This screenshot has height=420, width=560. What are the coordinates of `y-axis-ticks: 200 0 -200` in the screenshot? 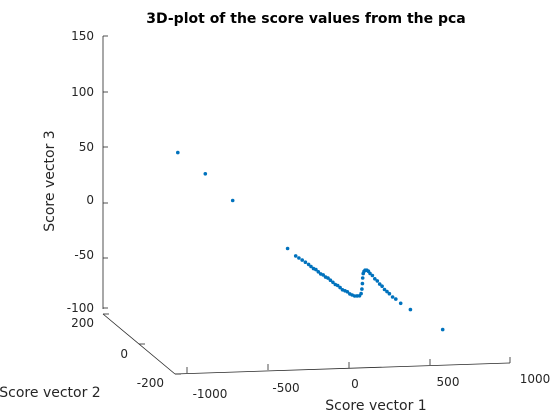 It's located at (126, 351).